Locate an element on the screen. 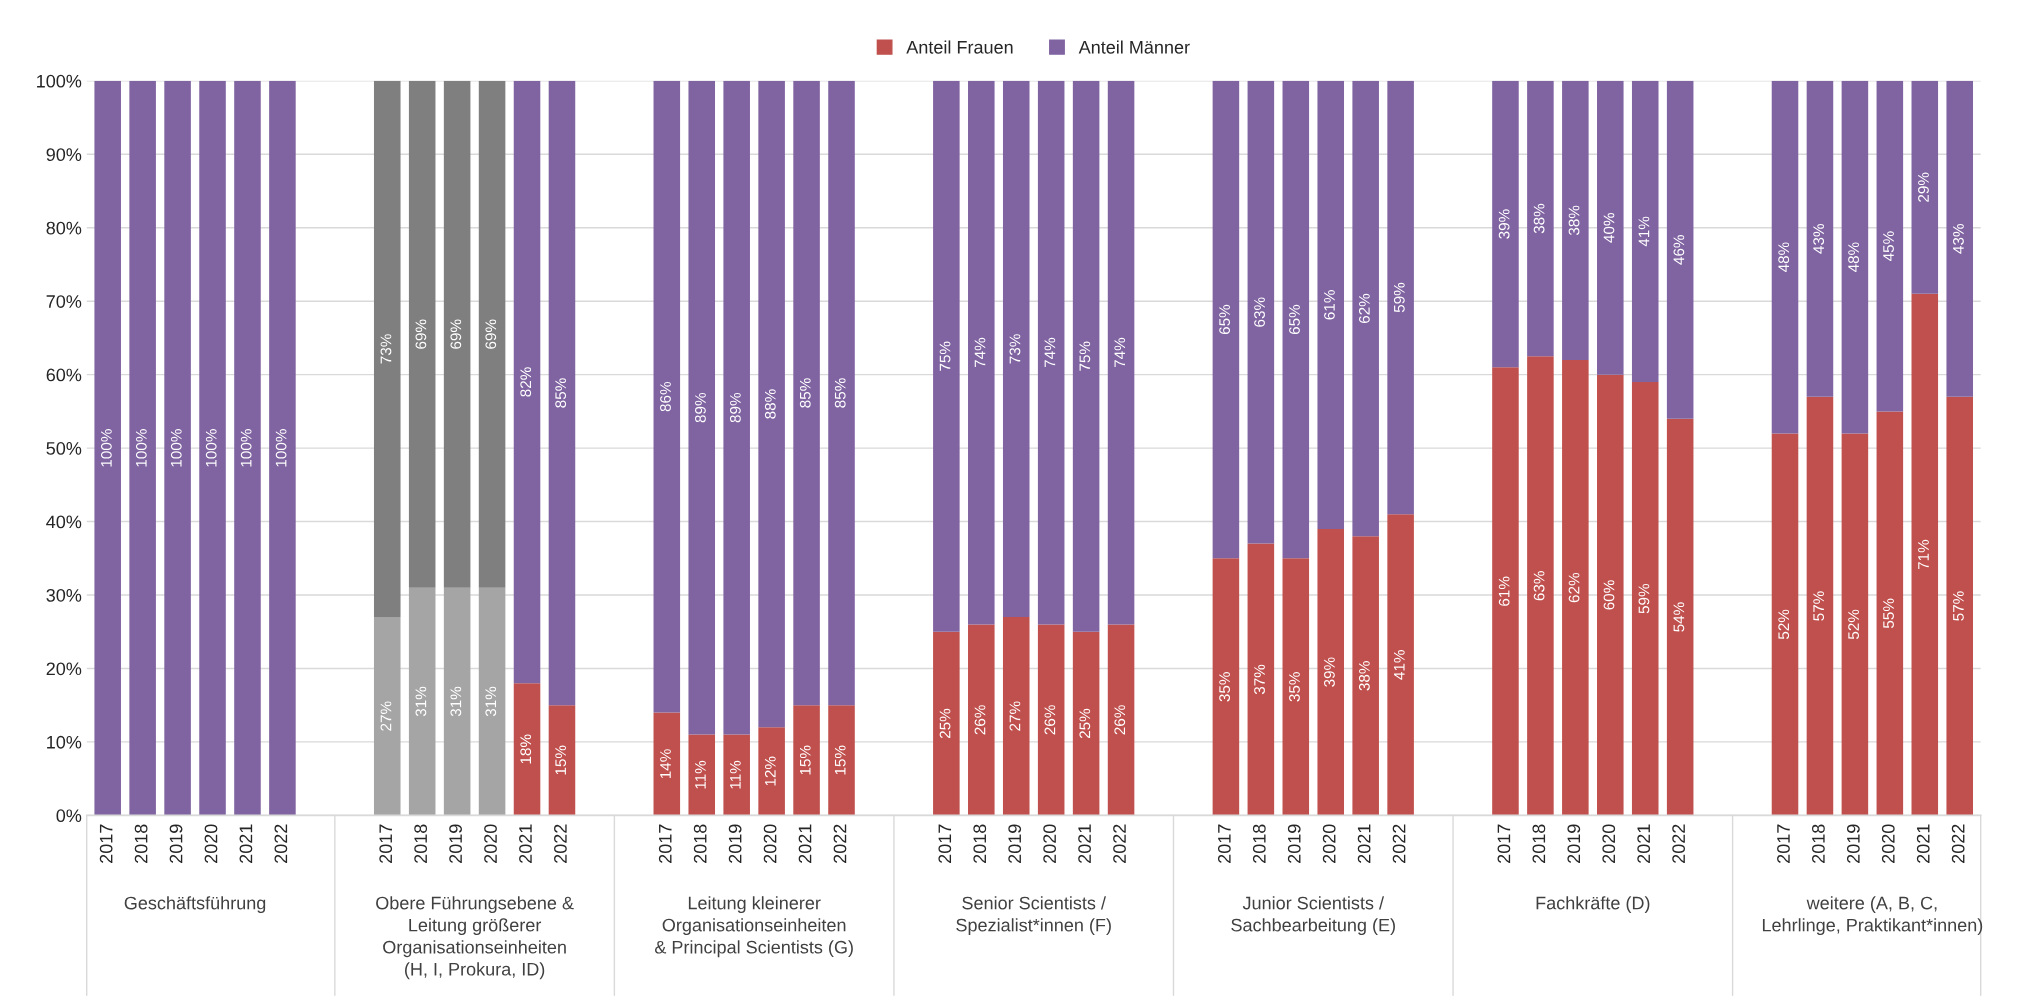 Image resolution: width=2017 pixels, height=998 pixels. data-label: 75% is located at coordinates (945, 356).